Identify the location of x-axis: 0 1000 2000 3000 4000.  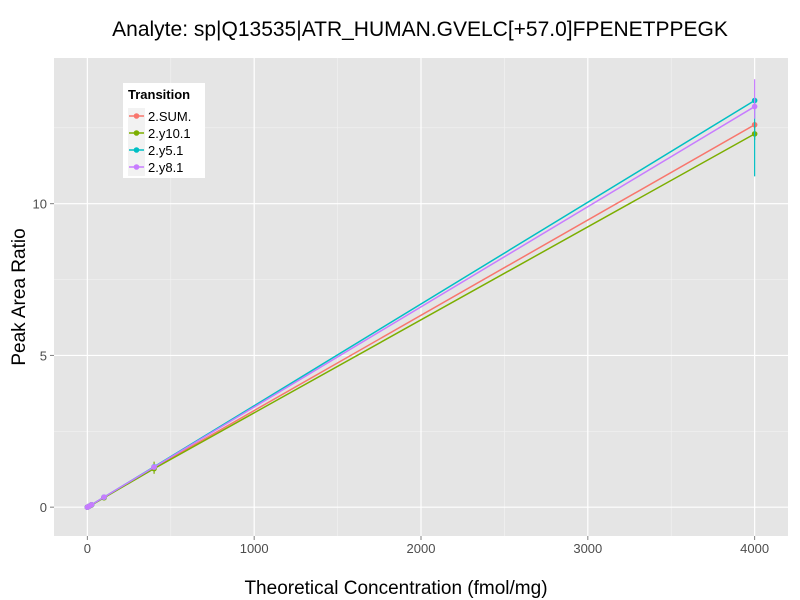
(426, 546).